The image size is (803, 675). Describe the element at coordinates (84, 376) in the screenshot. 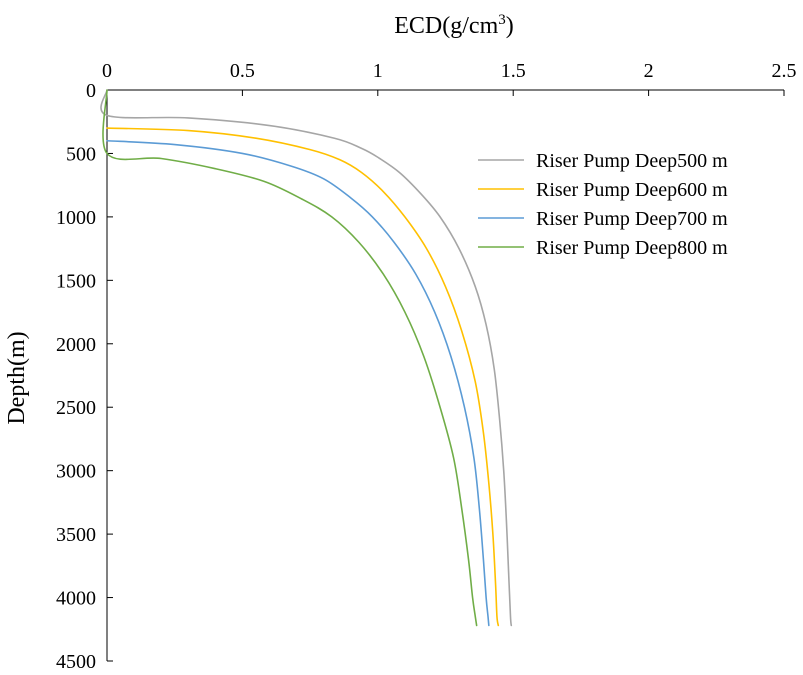

I see `y-axis-ticks: 0 500 1000 1500 2000 2500 3000 3500 4000 4500` at that location.